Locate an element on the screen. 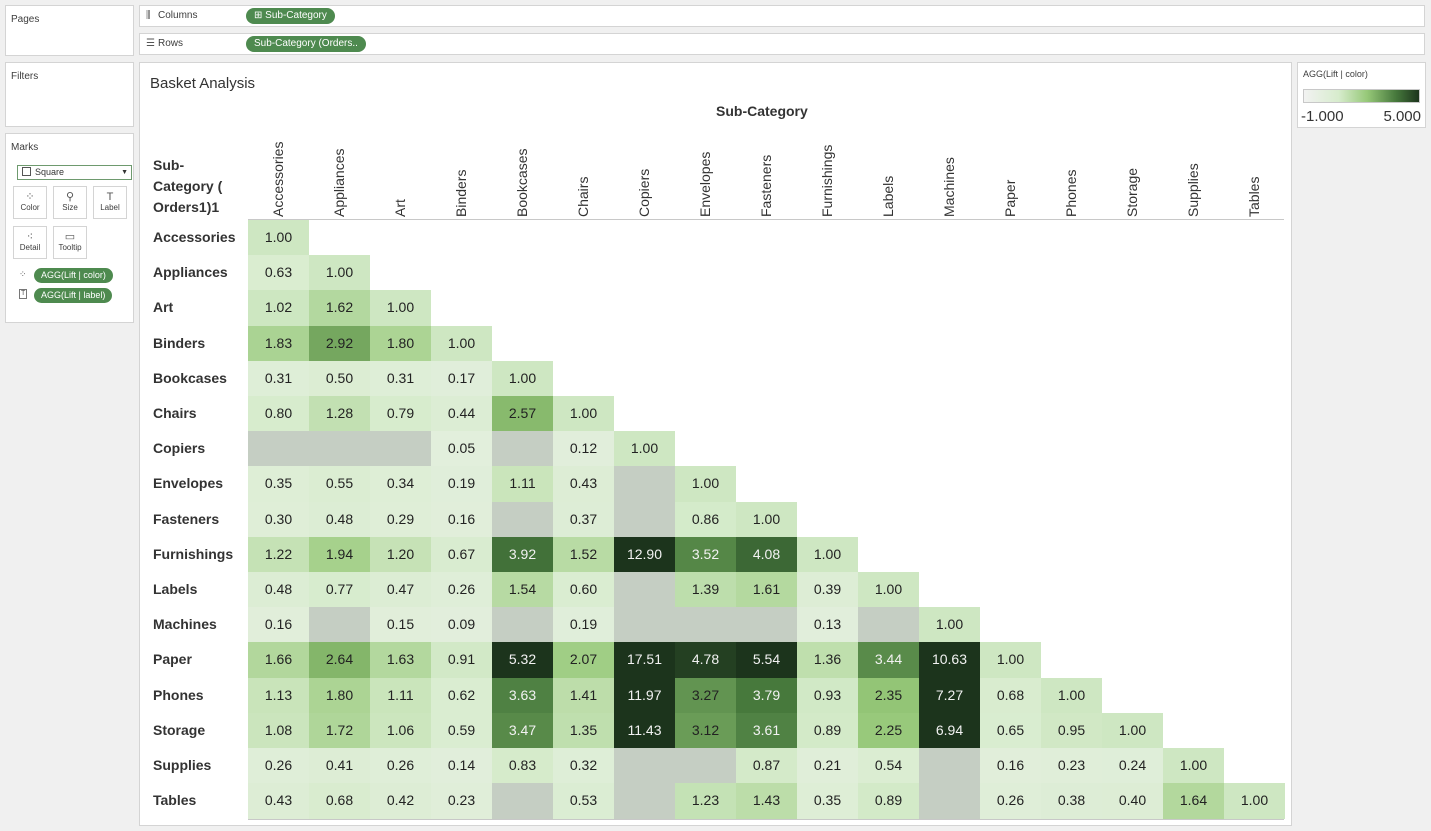  heatmap-cell: 0.68 is located at coordinates (339, 801).